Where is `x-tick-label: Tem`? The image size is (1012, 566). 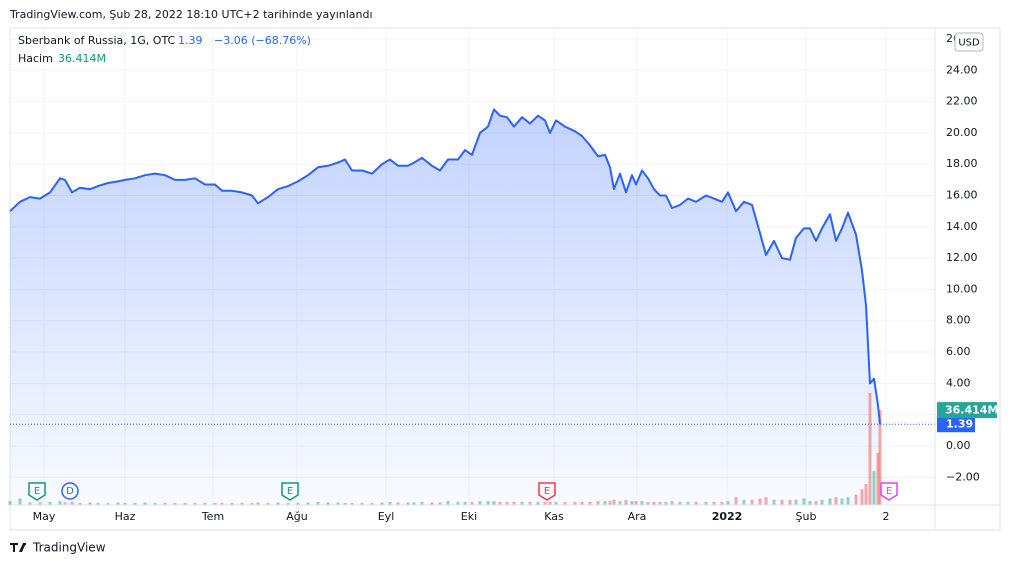
x-tick-label: Tem is located at coordinates (212, 516).